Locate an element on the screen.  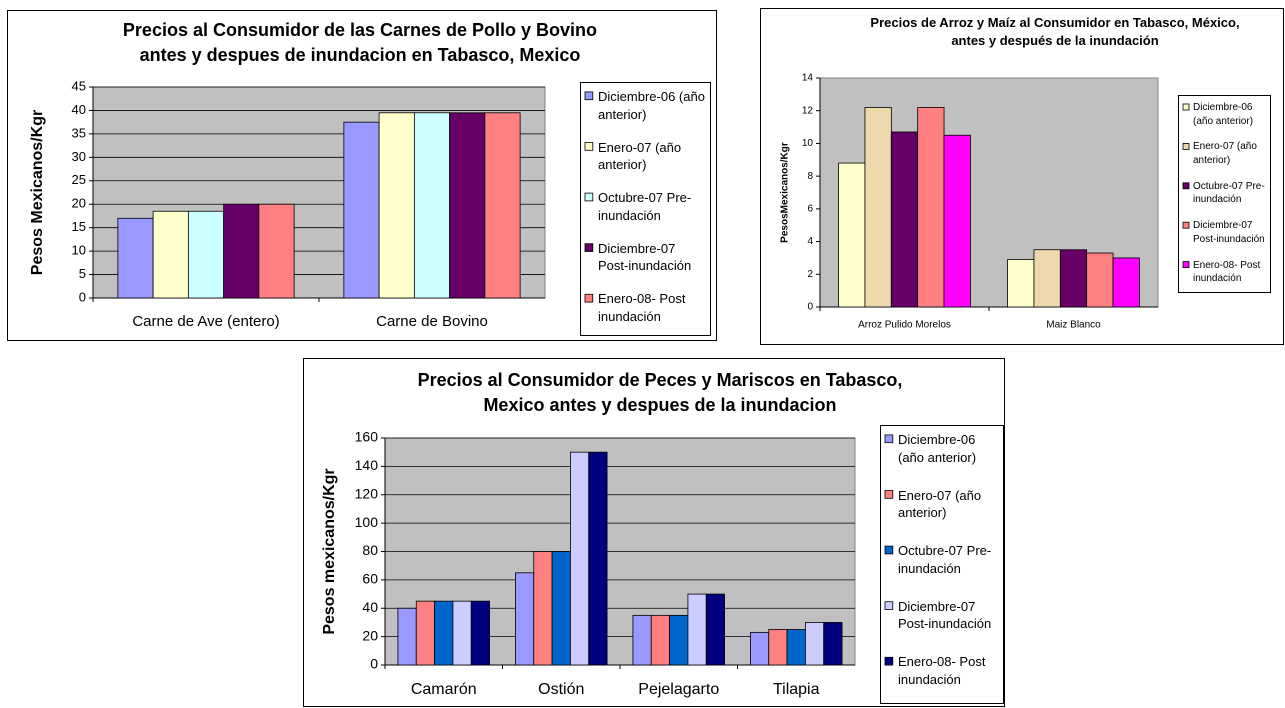
y-tick-label: 2 is located at coordinates (810, 274).